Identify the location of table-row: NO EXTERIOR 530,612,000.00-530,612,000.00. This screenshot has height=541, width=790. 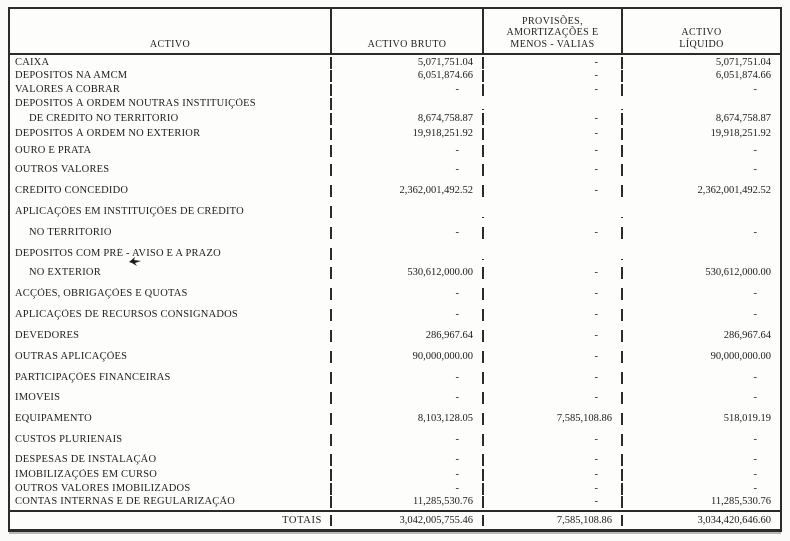
(395, 269).